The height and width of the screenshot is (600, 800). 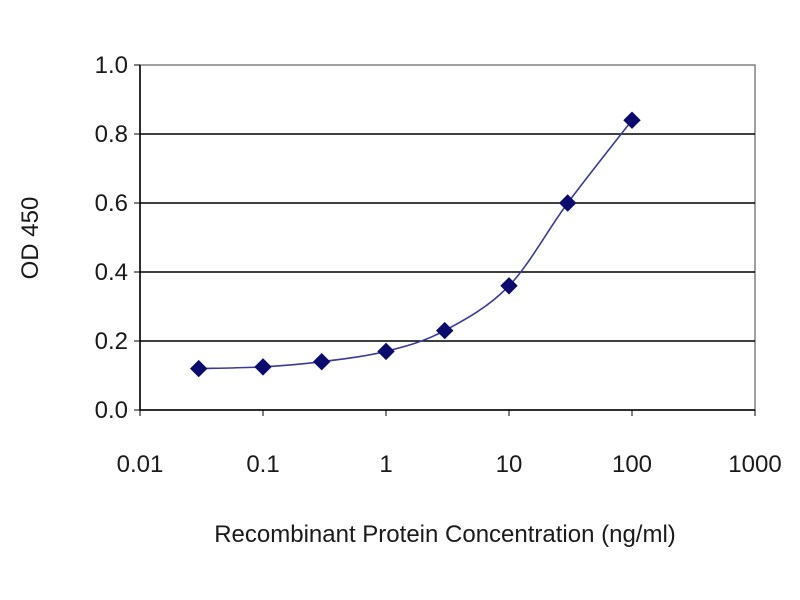 What do you see at coordinates (385, 464) in the screenshot?
I see `x-tick-label: 1` at bounding box center [385, 464].